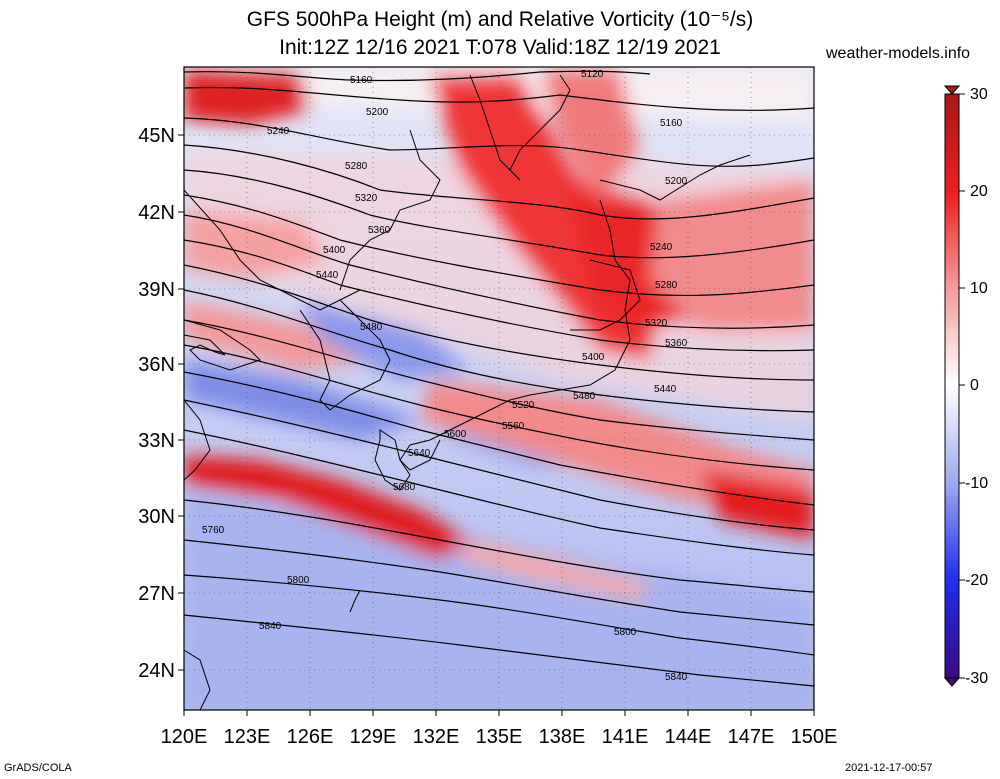 Image resolution: width=1000 pixels, height=779 pixels. I want to click on lon-label: 129E, so click(373, 737).